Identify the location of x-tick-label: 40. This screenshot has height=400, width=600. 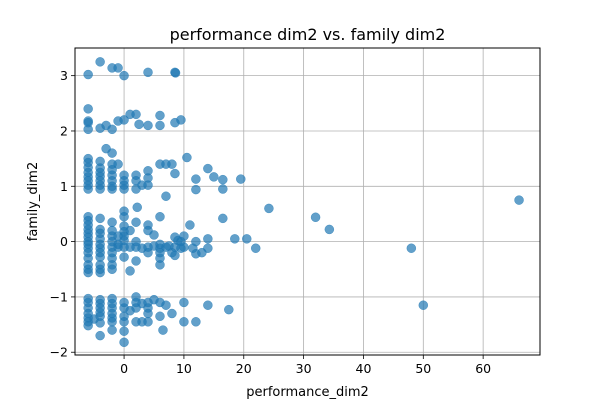
(364, 368).